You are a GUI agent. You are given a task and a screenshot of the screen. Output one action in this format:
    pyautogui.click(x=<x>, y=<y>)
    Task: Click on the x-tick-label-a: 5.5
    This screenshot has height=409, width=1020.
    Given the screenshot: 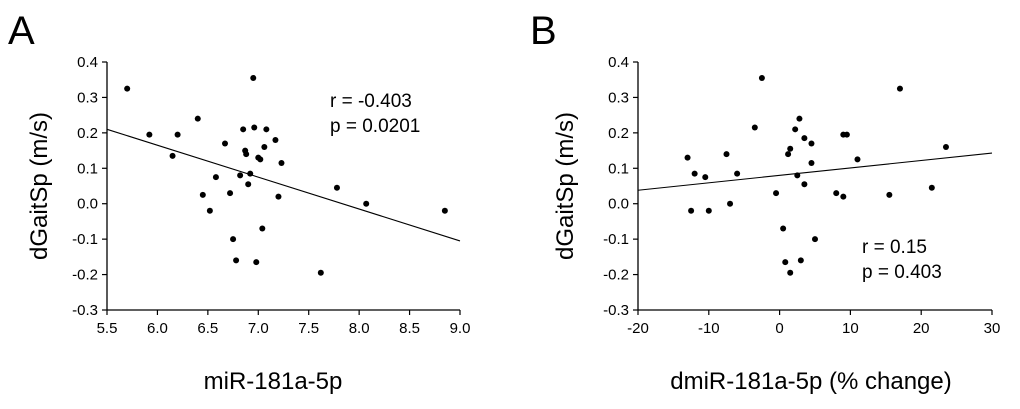 What is the action you would take?
    pyautogui.click(x=107, y=328)
    